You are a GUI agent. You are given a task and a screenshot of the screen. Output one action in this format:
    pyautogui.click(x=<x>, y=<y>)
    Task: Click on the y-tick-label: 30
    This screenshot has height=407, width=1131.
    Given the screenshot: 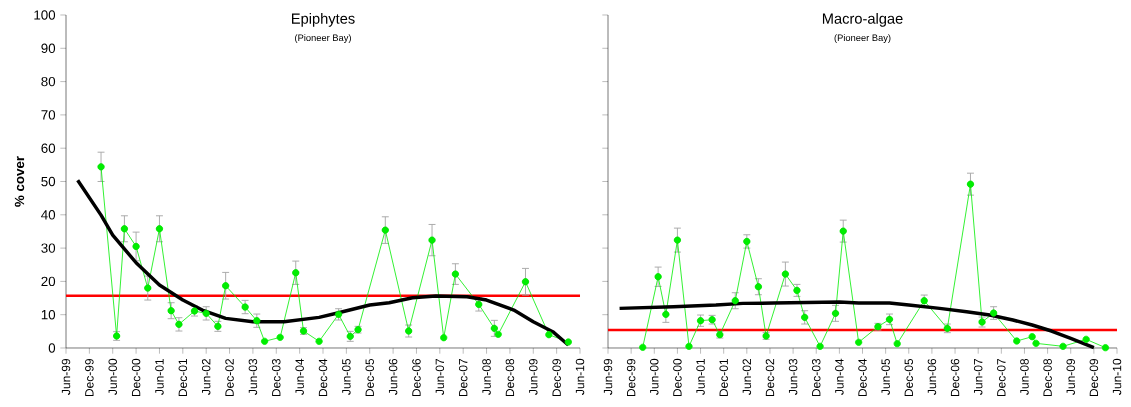 What is the action you would take?
    pyautogui.click(x=48, y=248)
    